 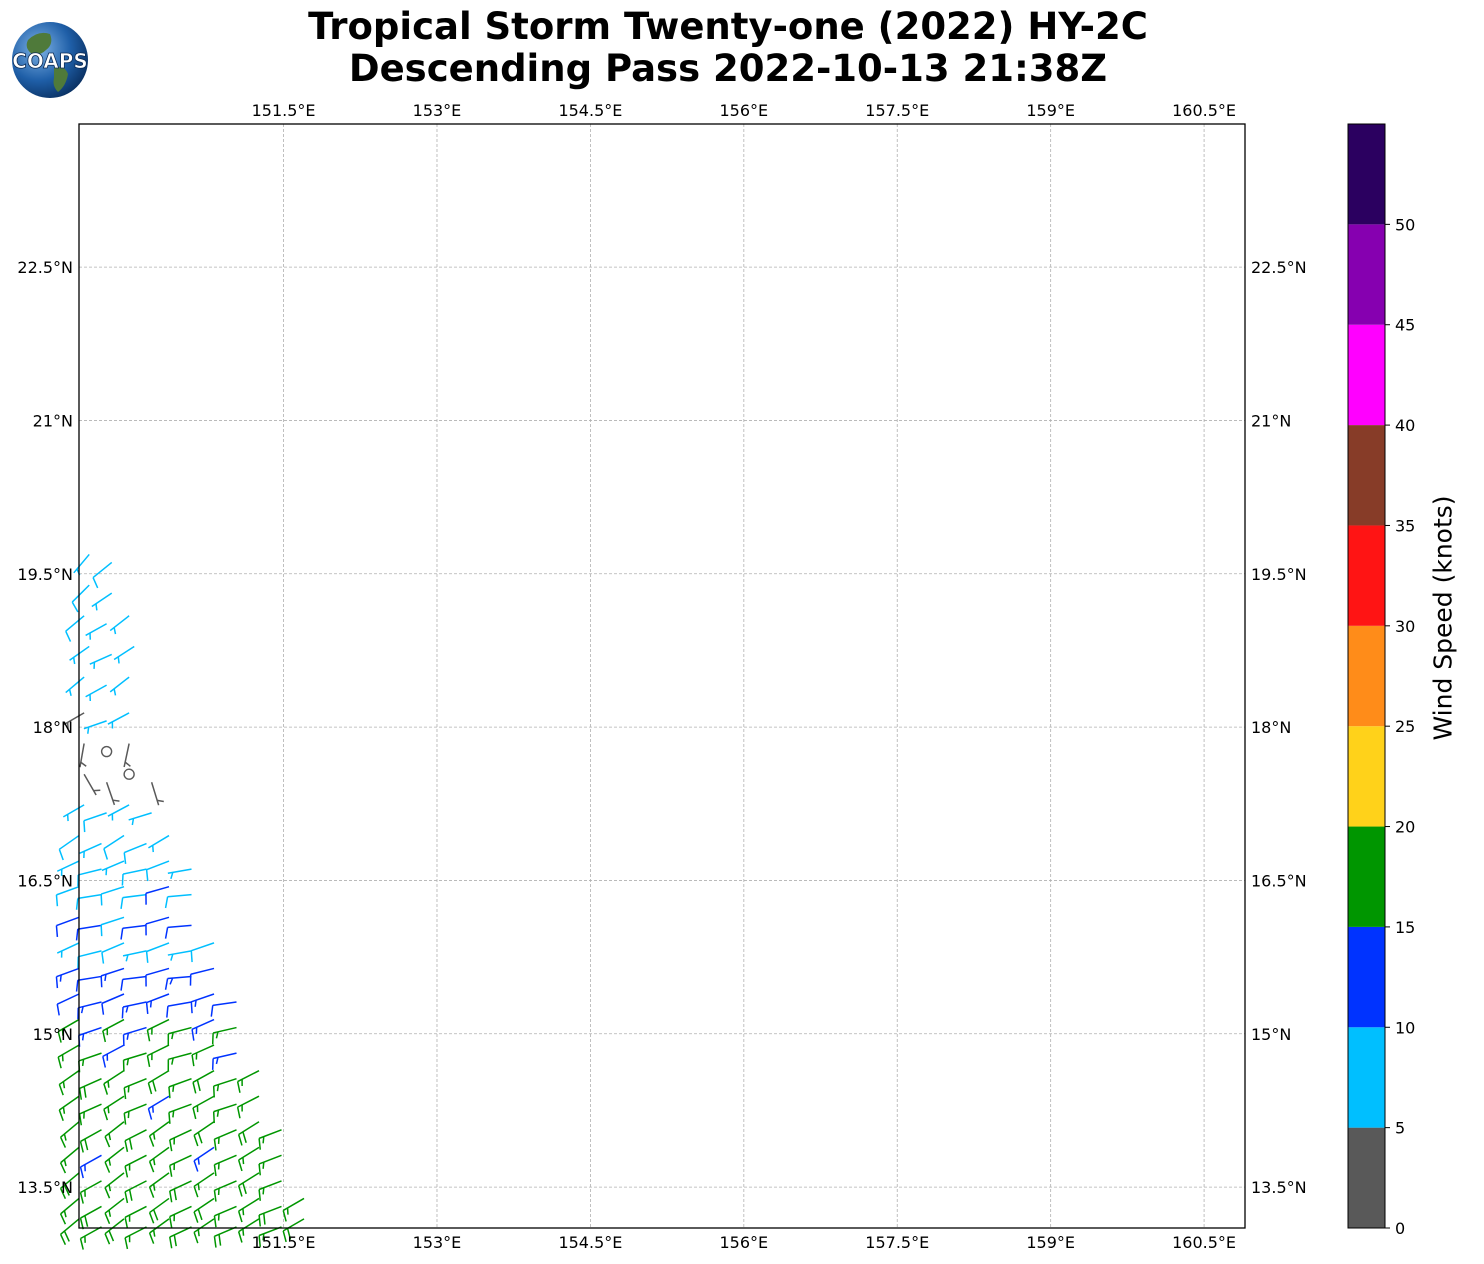 What do you see at coordinates (53, 420) in the screenshot?
I see `lat-tick-label-left: 21°N` at bounding box center [53, 420].